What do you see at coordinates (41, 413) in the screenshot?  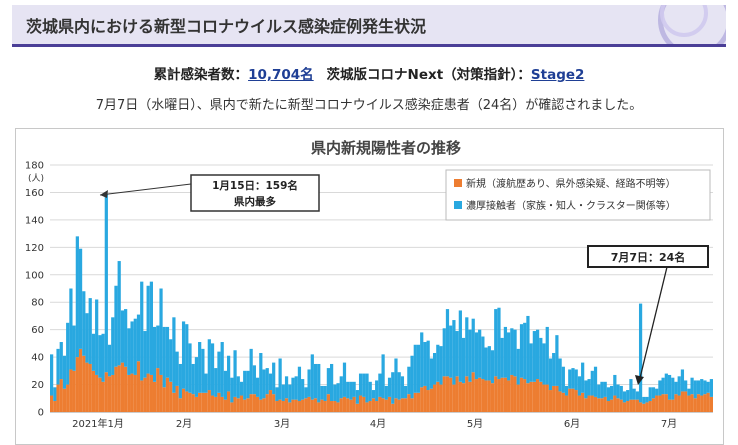 I see `y-tick-label: 0` at bounding box center [41, 413].